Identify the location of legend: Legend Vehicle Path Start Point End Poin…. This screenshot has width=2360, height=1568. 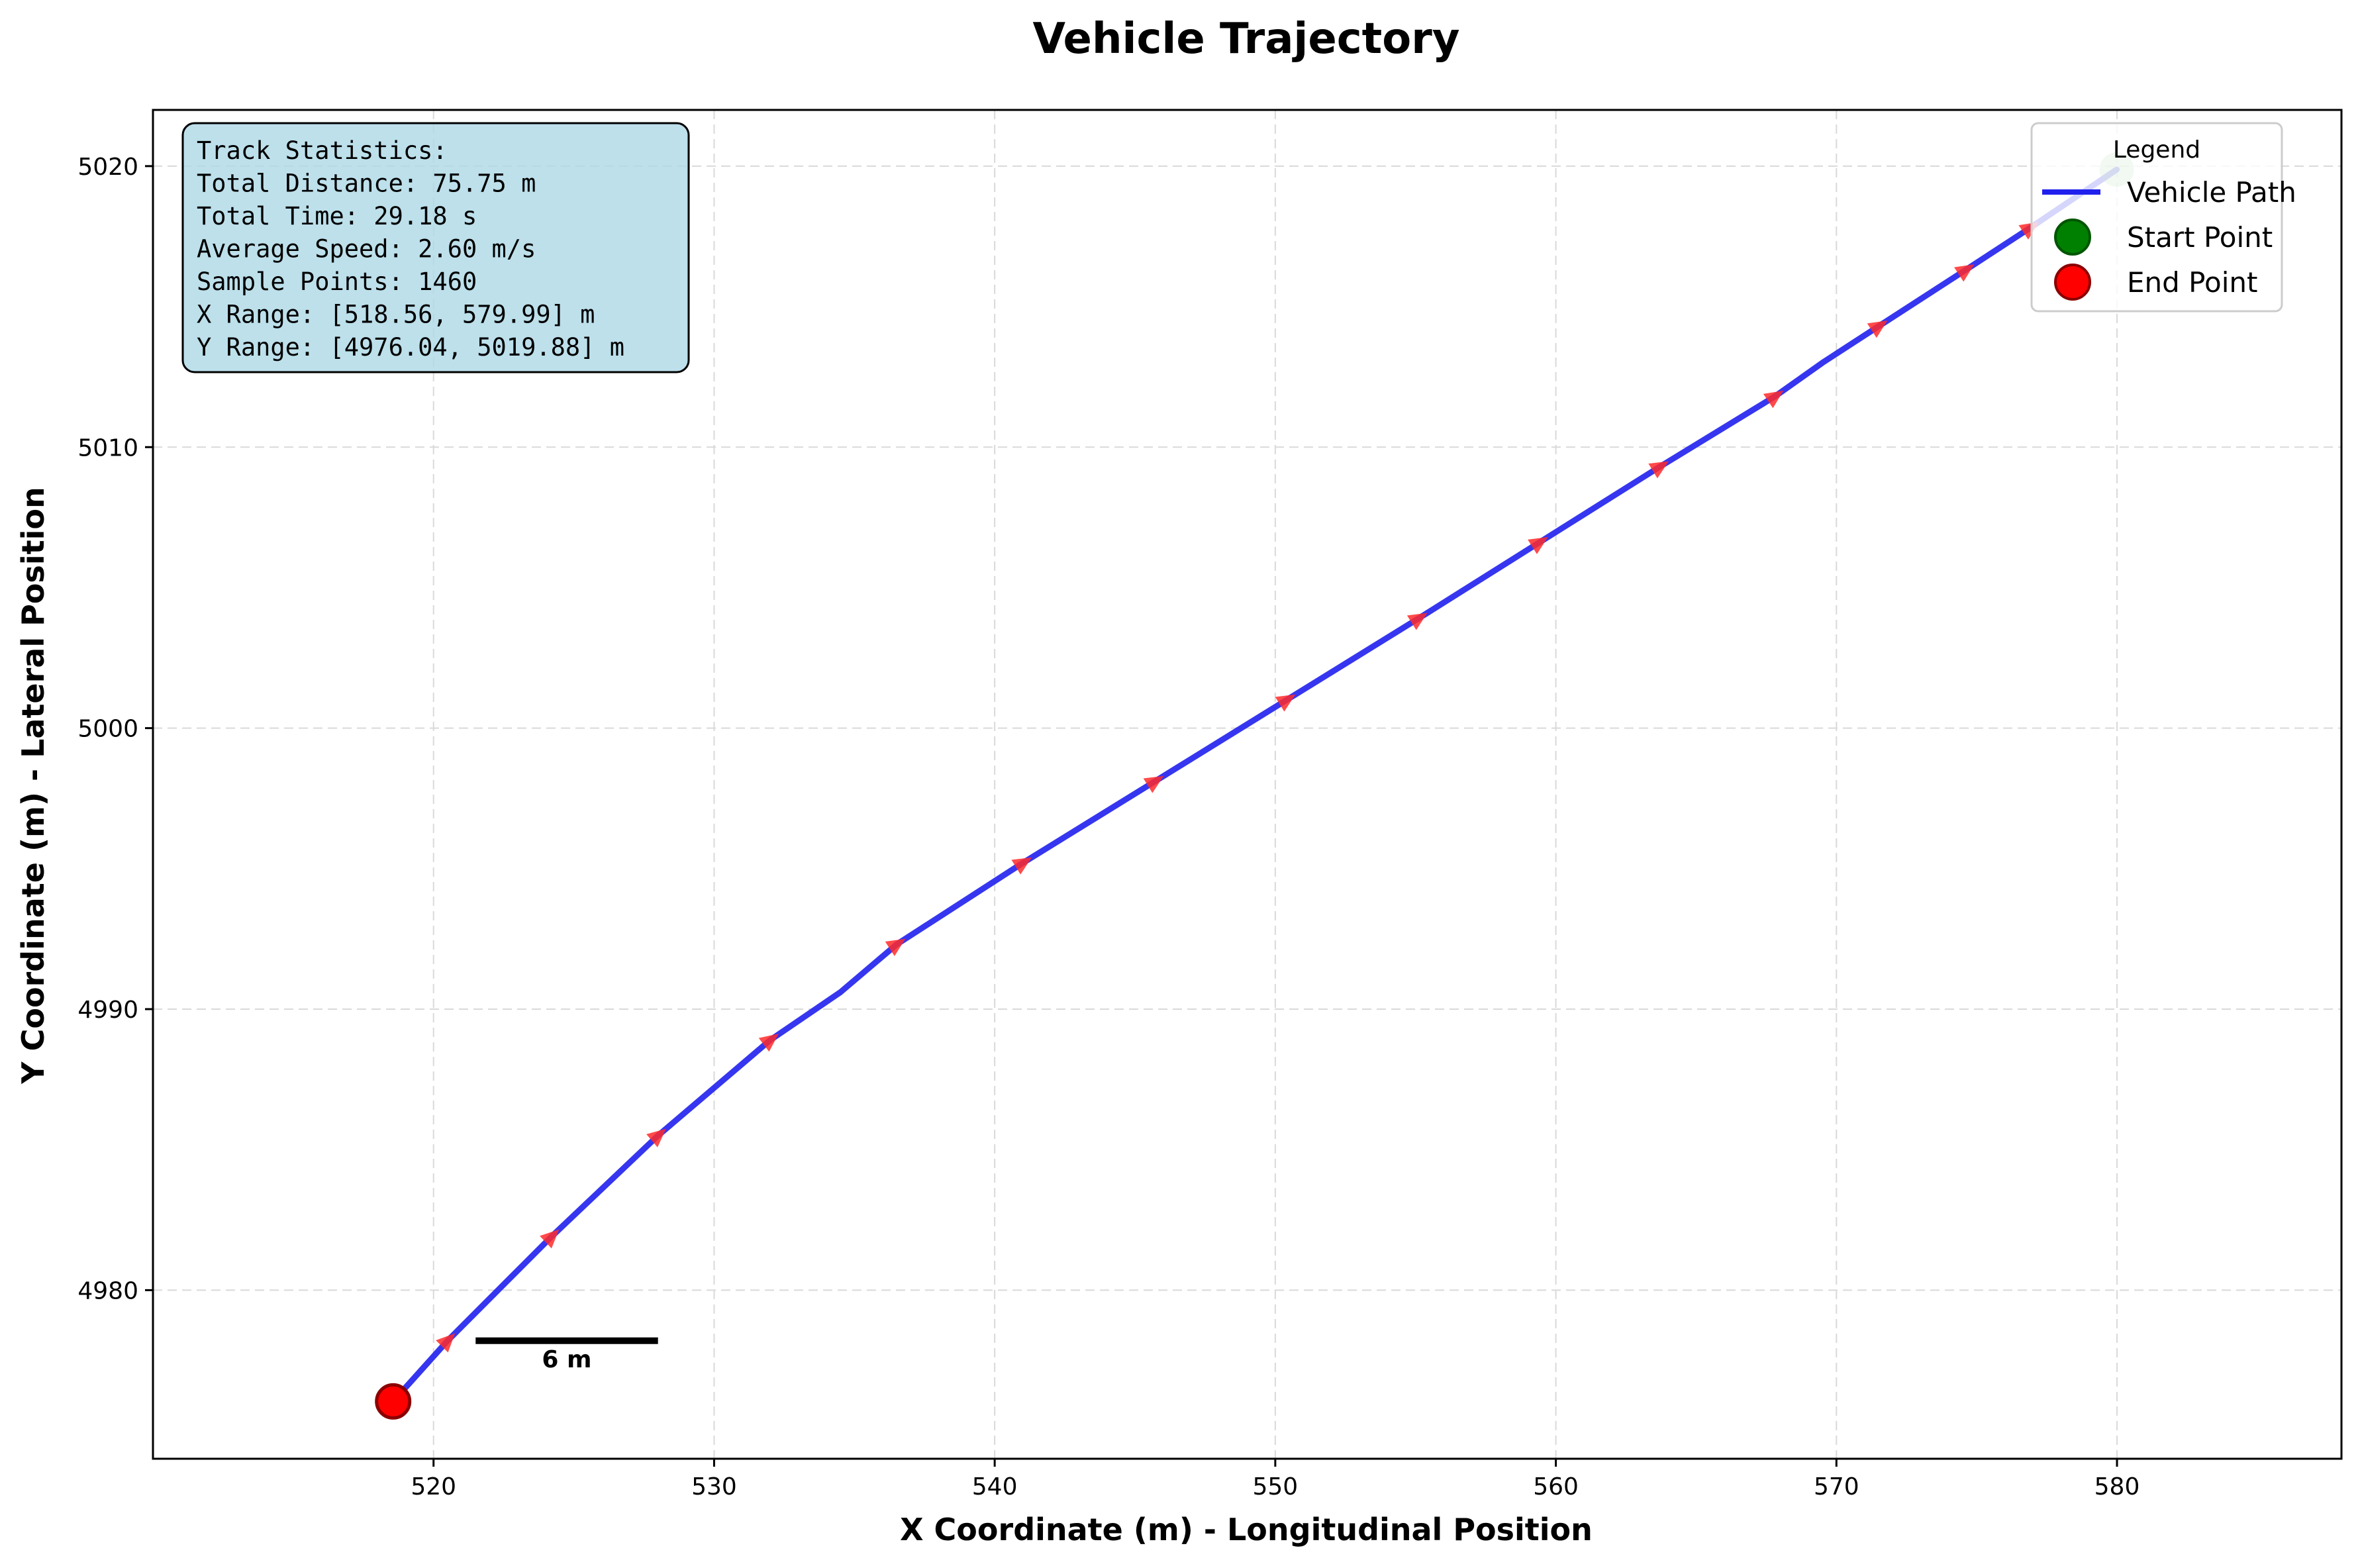
(2163, 217).